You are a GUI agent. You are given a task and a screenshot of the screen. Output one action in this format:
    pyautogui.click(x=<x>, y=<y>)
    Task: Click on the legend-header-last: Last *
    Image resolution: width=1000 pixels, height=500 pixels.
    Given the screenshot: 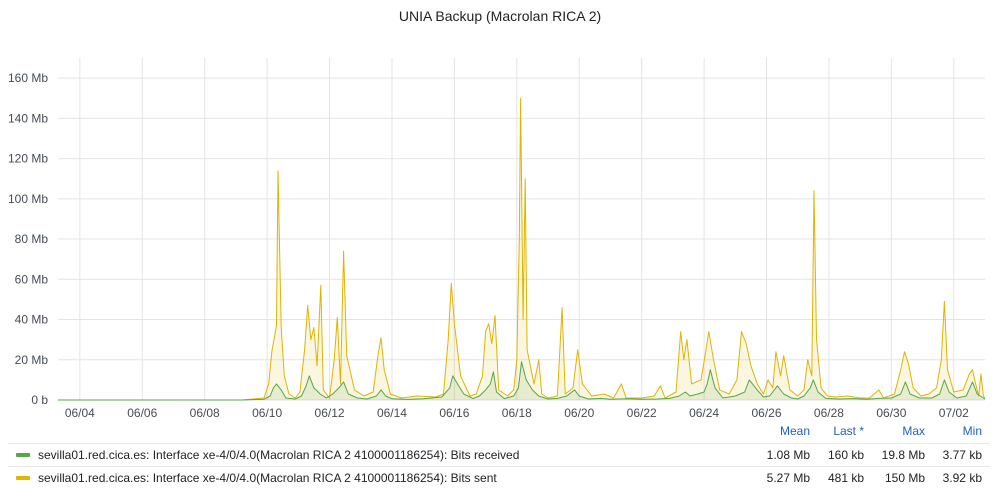 What is the action you would take?
    pyautogui.click(x=848, y=431)
    